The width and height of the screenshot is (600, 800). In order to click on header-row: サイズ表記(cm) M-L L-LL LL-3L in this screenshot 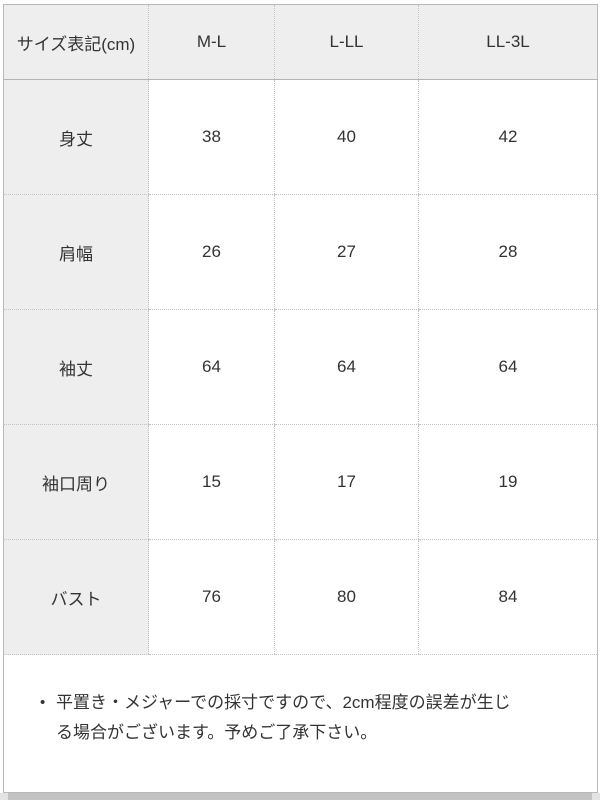, I will do `click(300, 42)`.